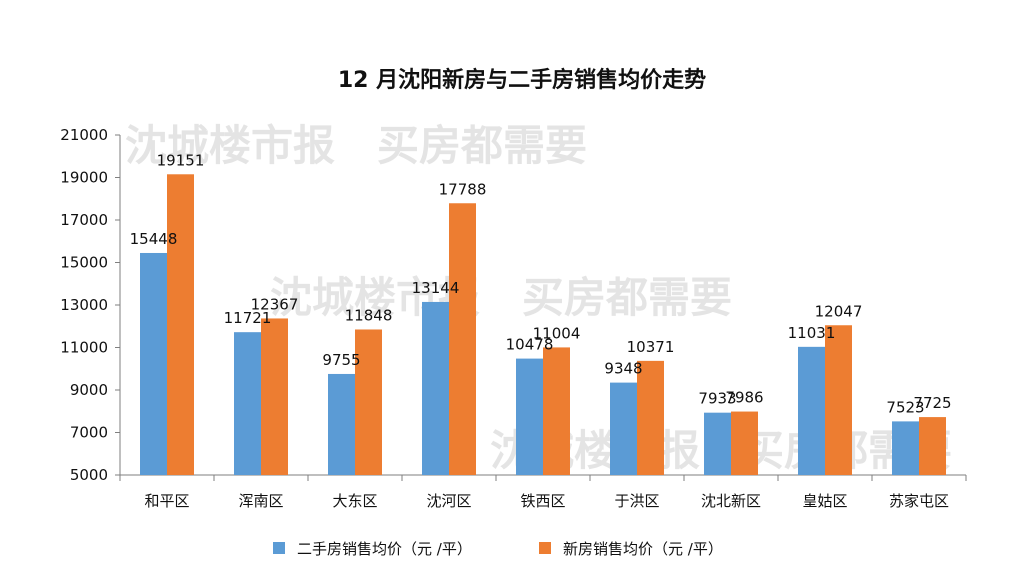 The image size is (1021, 588). Describe the element at coordinates (744, 398) in the screenshot. I see `data-label: 7986` at that location.